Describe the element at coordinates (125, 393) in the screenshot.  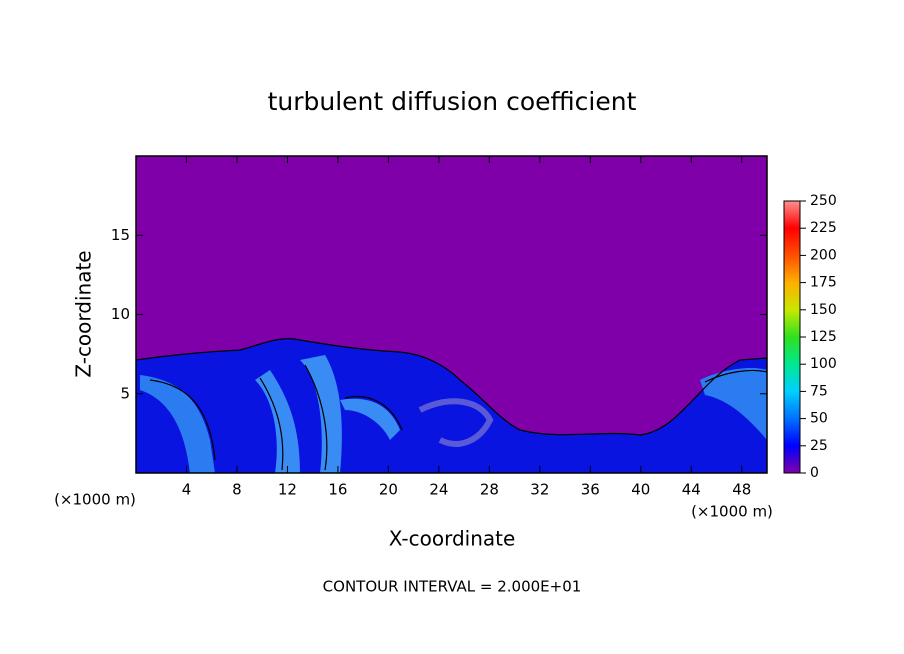
I see `y-tick-label: 5` at that location.